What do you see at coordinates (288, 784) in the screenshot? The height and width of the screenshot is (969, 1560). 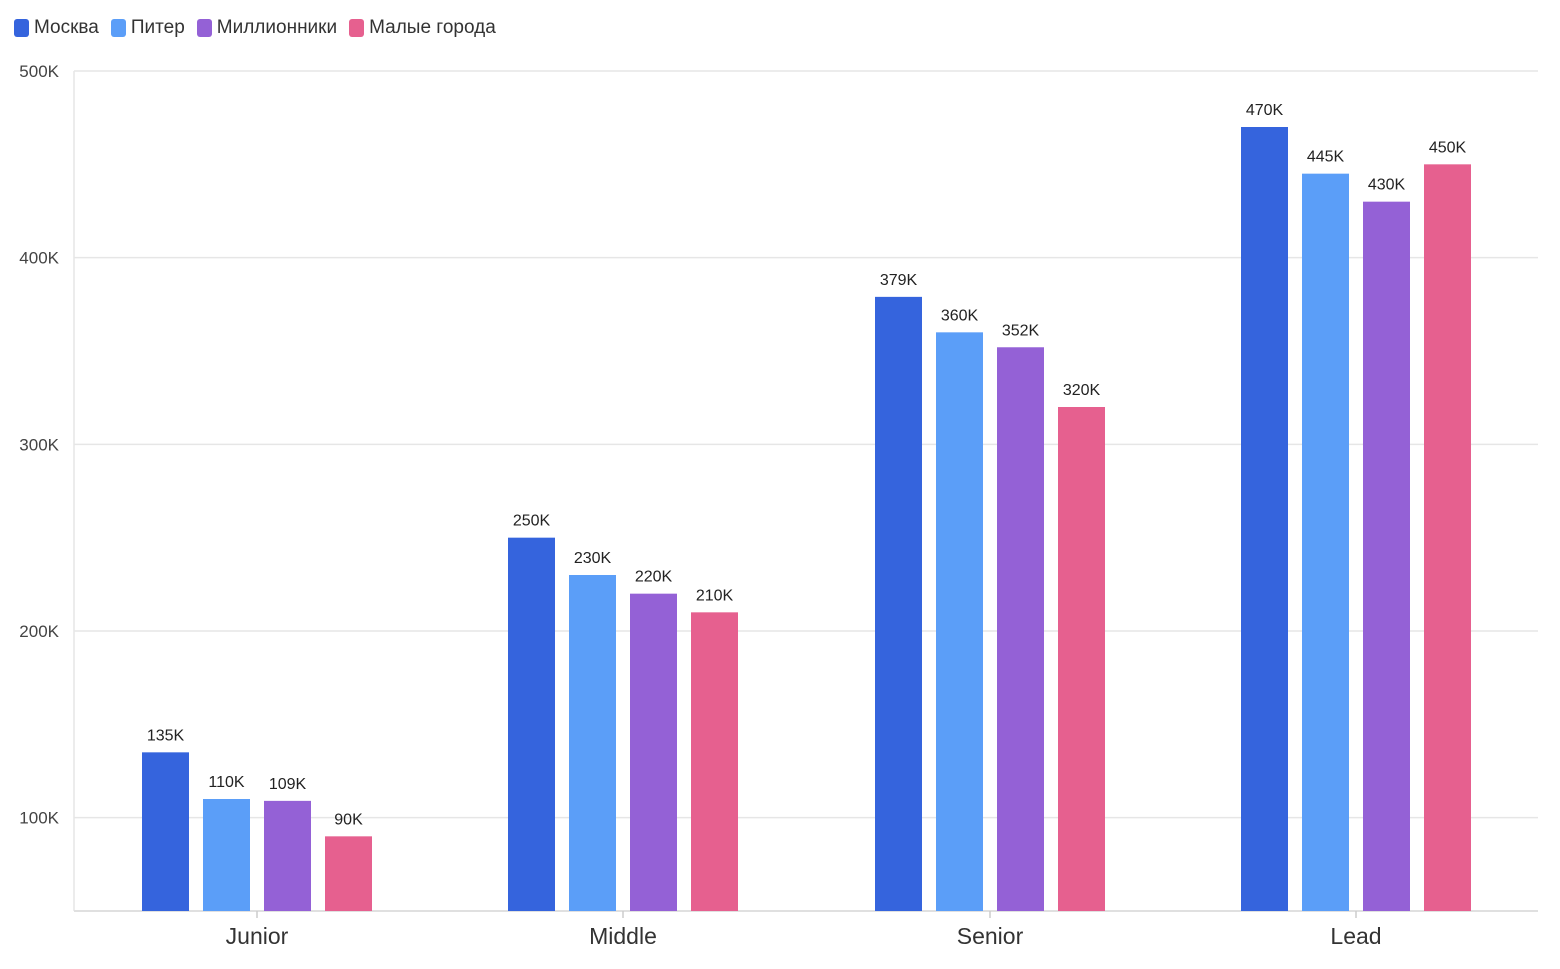 I see `bar-value-label: 109K` at bounding box center [288, 784].